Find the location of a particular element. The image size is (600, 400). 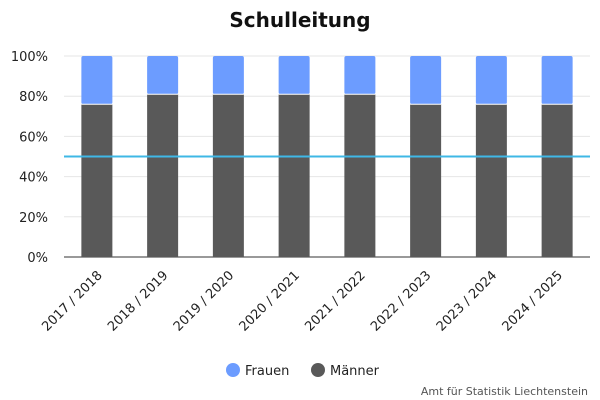

y-tick-label: 60% is located at coordinates (33, 137).